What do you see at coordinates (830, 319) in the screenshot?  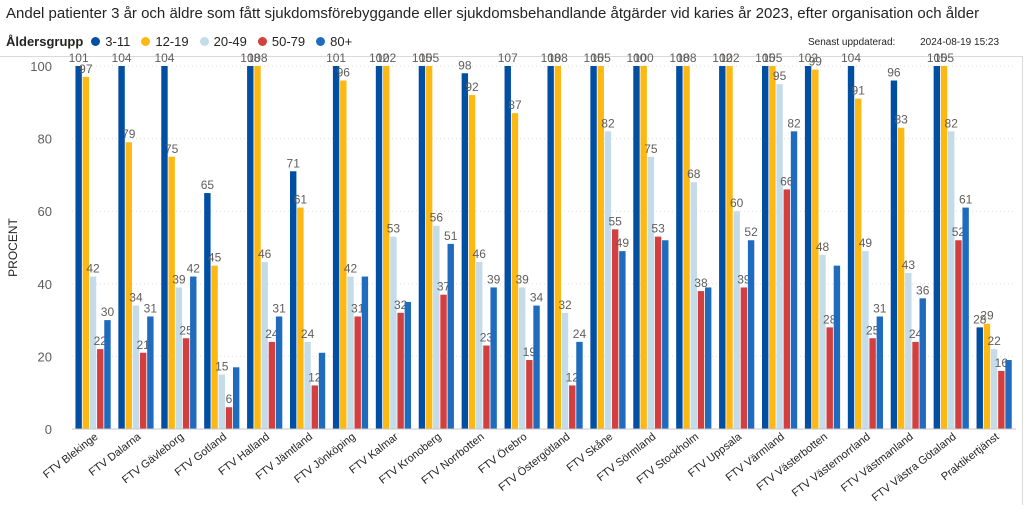 I see `data-label: 28` at bounding box center [830, 319].